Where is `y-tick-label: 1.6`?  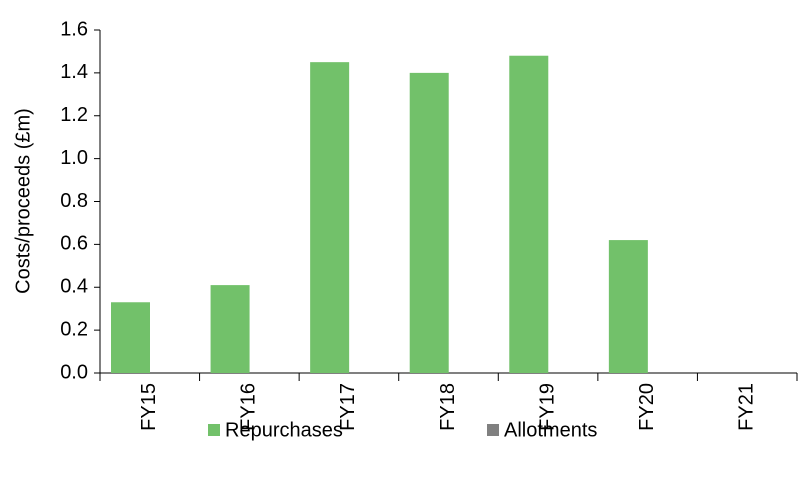 y-tick-label: 1.6 is located at coordinates (74, 29).